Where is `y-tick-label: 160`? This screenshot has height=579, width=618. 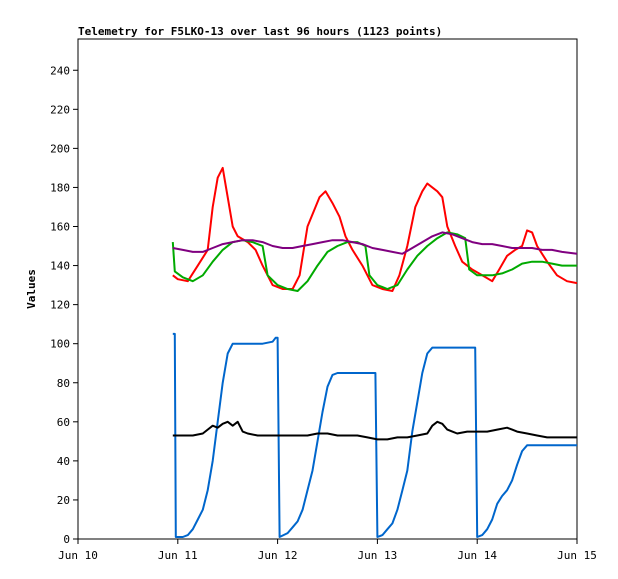 y-tick-label: 160 is located at coordinates (60, 227).